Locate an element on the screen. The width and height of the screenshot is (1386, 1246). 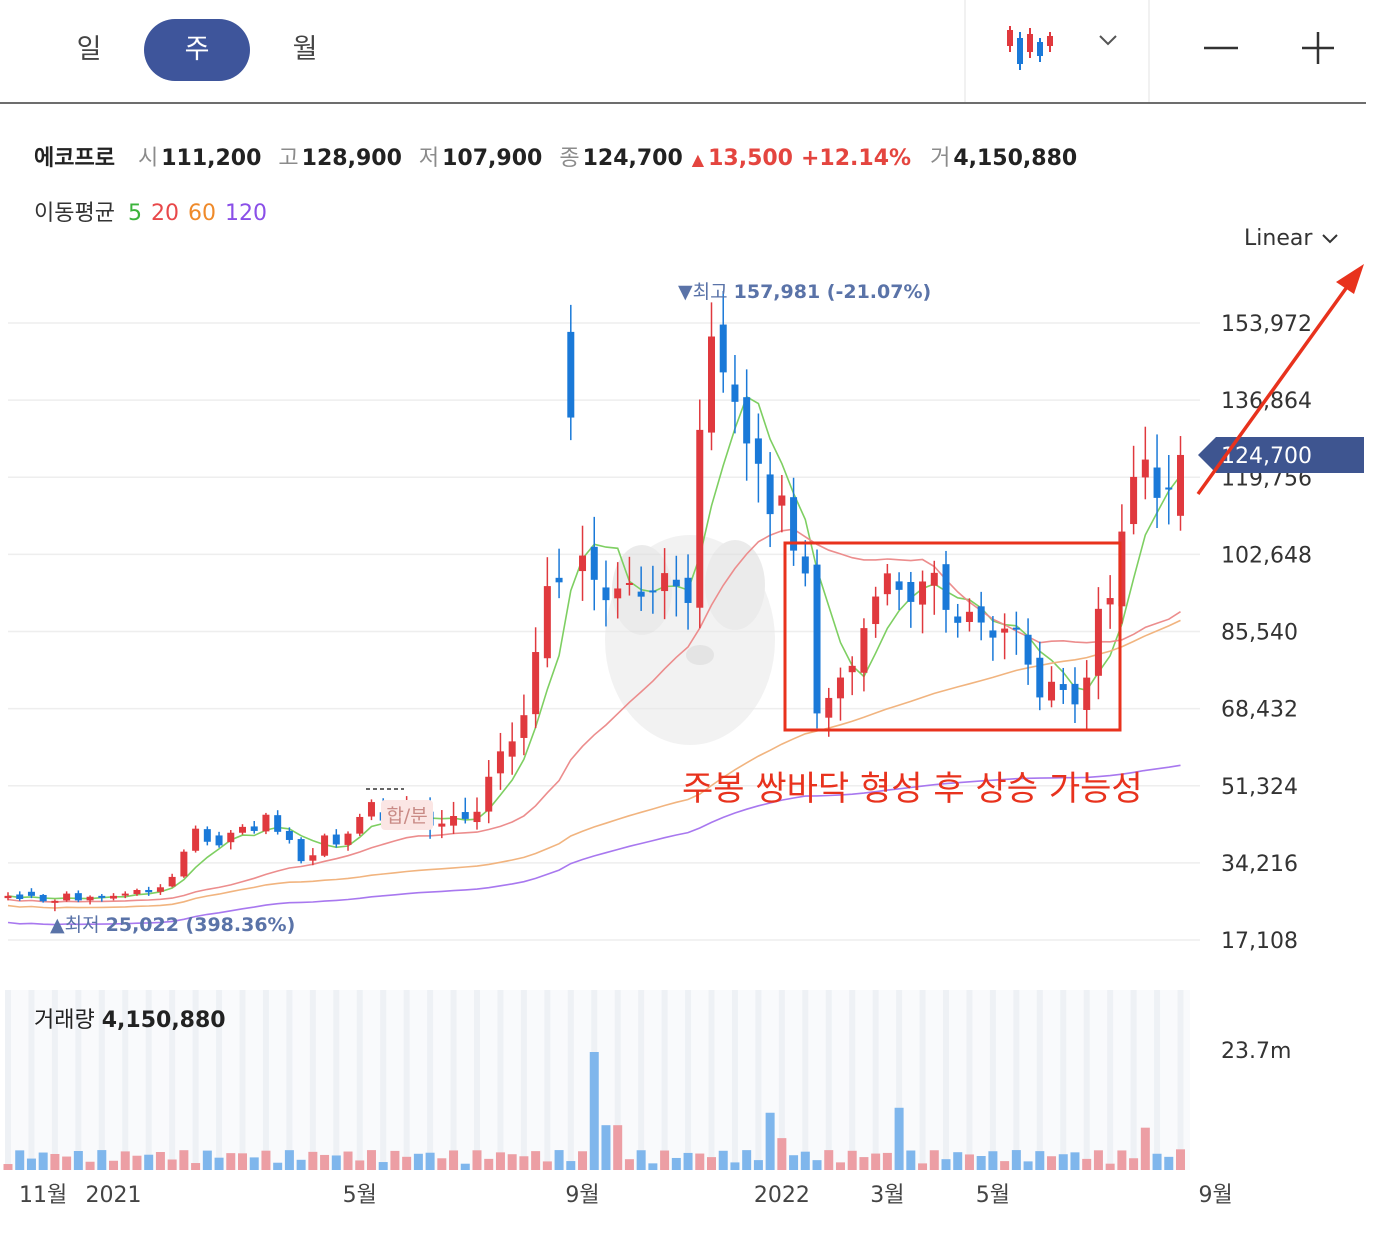
x-tick-label: 2022 is located at coordinates (782, 1195).